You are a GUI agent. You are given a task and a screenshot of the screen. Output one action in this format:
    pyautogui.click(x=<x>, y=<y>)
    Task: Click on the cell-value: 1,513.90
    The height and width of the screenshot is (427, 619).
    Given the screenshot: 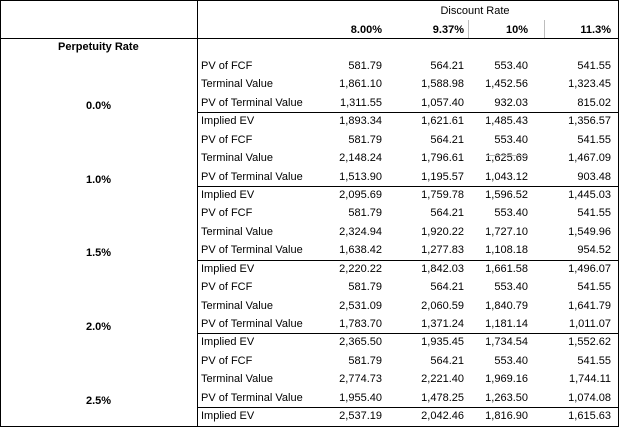 What is the action you would take?
    pyautogui.click(x=360, y=177)
    